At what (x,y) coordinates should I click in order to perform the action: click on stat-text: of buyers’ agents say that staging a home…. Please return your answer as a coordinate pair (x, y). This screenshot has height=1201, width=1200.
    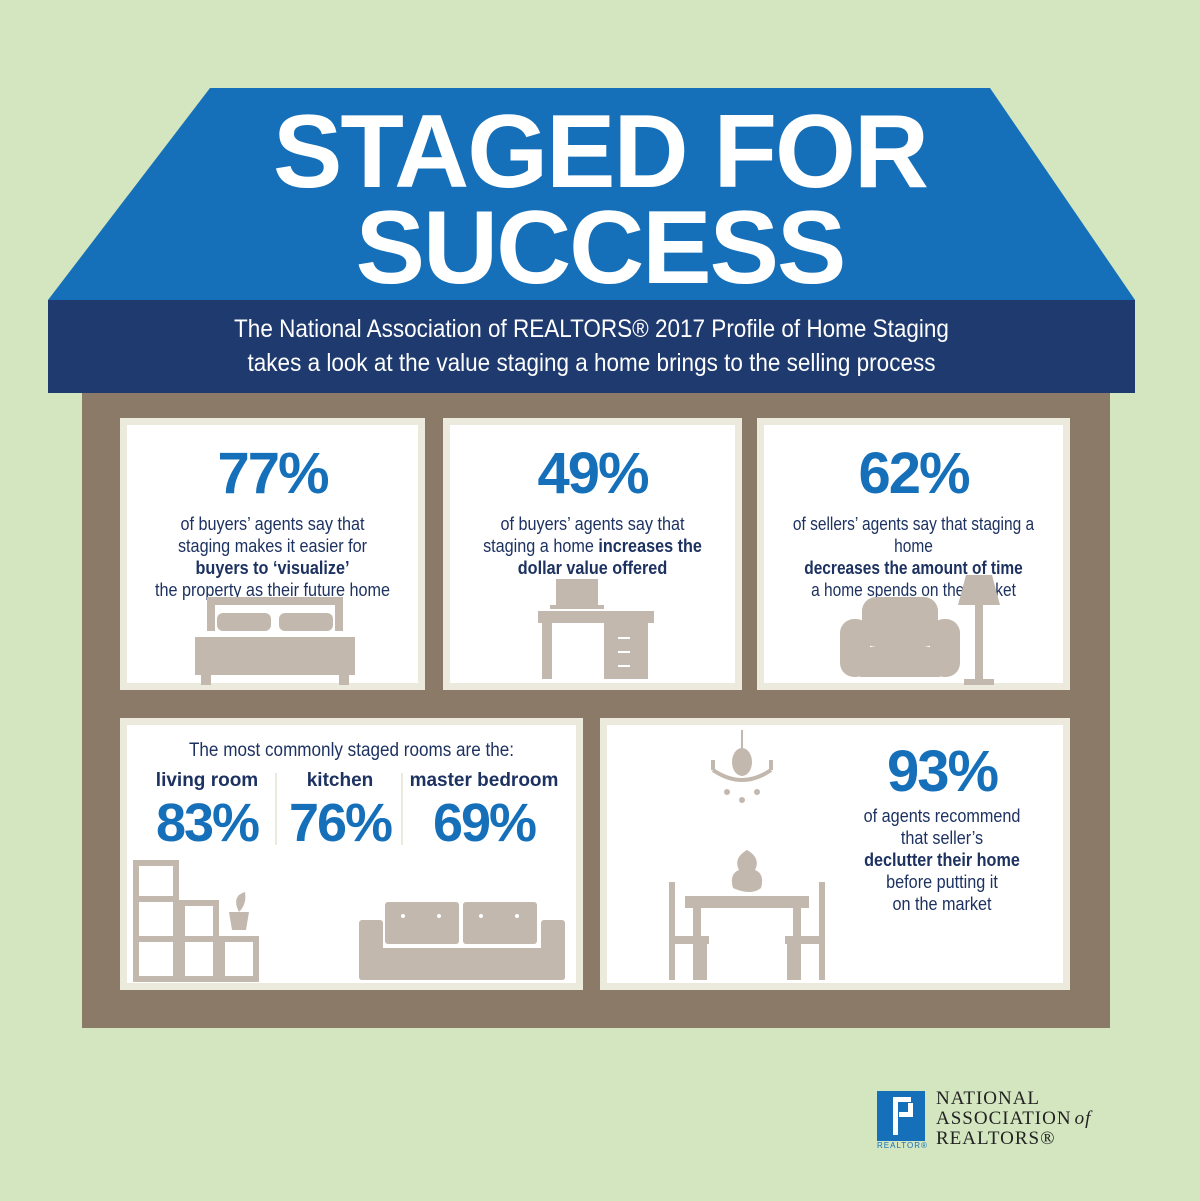
    Looking at the image, I should click on (592, 546).